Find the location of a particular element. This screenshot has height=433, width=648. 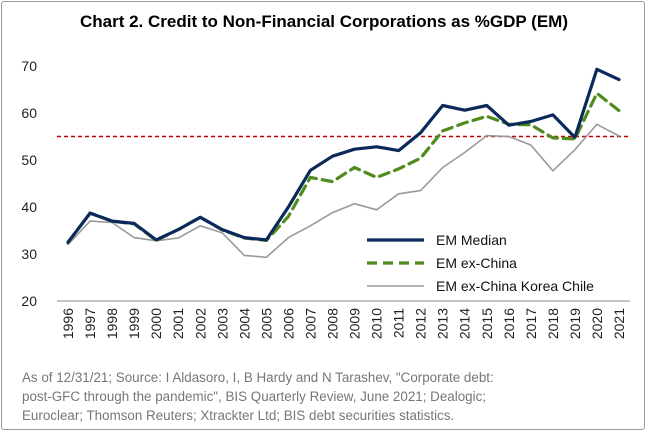

x-tick-label: 2018 is located at coordinates (553, 323).